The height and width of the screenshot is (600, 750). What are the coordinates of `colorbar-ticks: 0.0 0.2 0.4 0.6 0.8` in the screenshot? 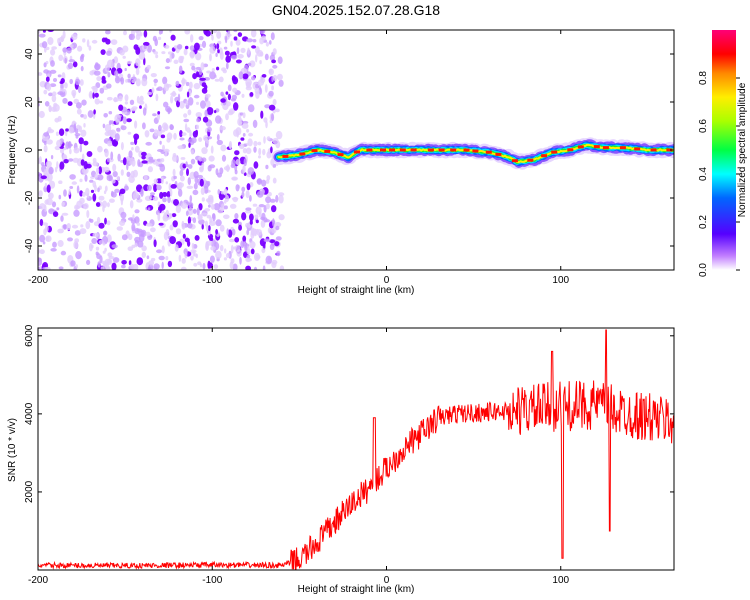 It's located at (719, 174).